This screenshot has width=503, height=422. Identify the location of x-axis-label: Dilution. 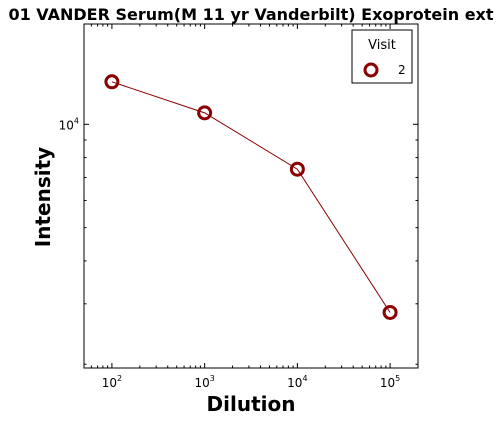
(251, 404).